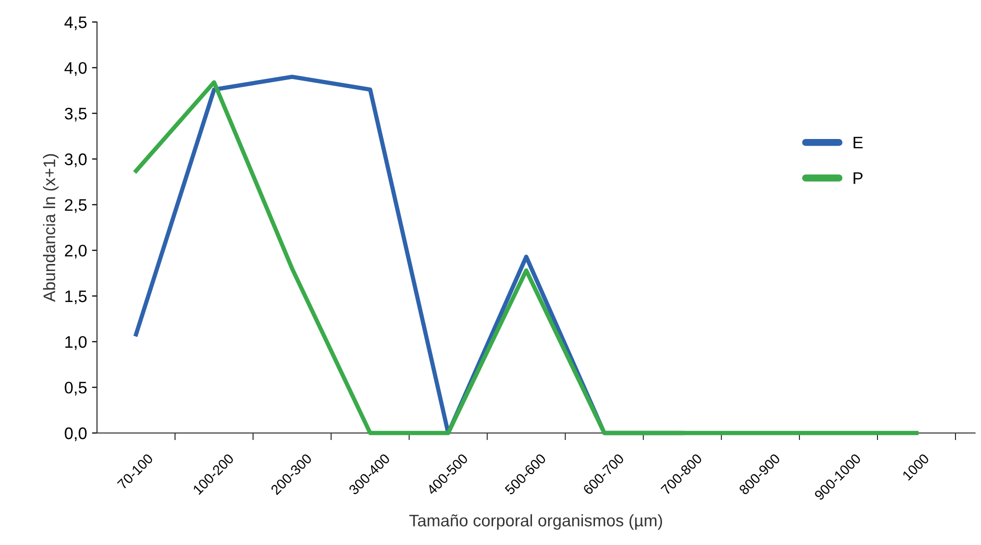  What do you see at coordinates (75, 69) in the screenshot?
I see `y-tick-label: 4,0` at bounding box center [75, 69].